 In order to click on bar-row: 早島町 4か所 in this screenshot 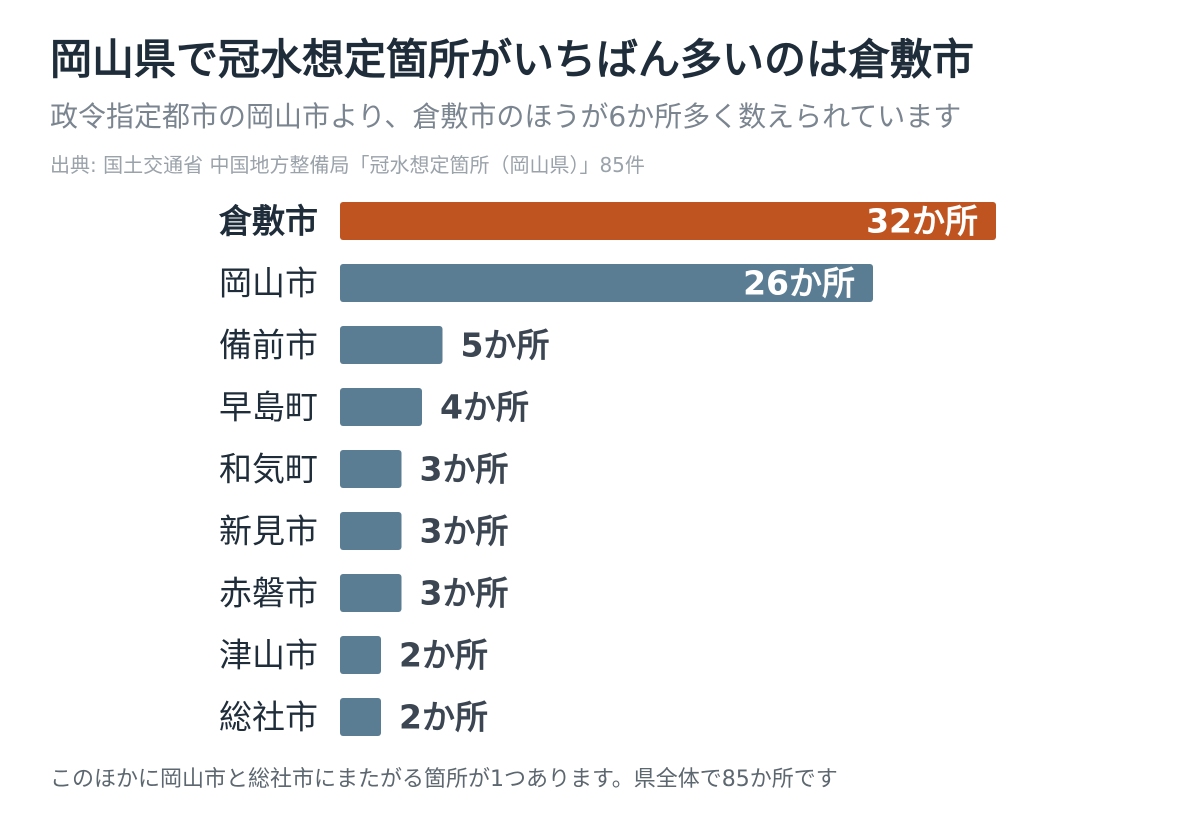, I will do `click(374, 407)`.